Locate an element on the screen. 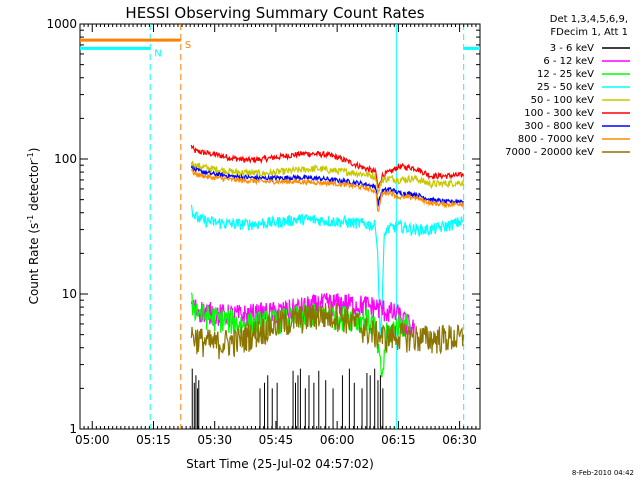 This screenshot has width=640, height=480. y-axis-title-part: ) is located at coordinates (34, 150).